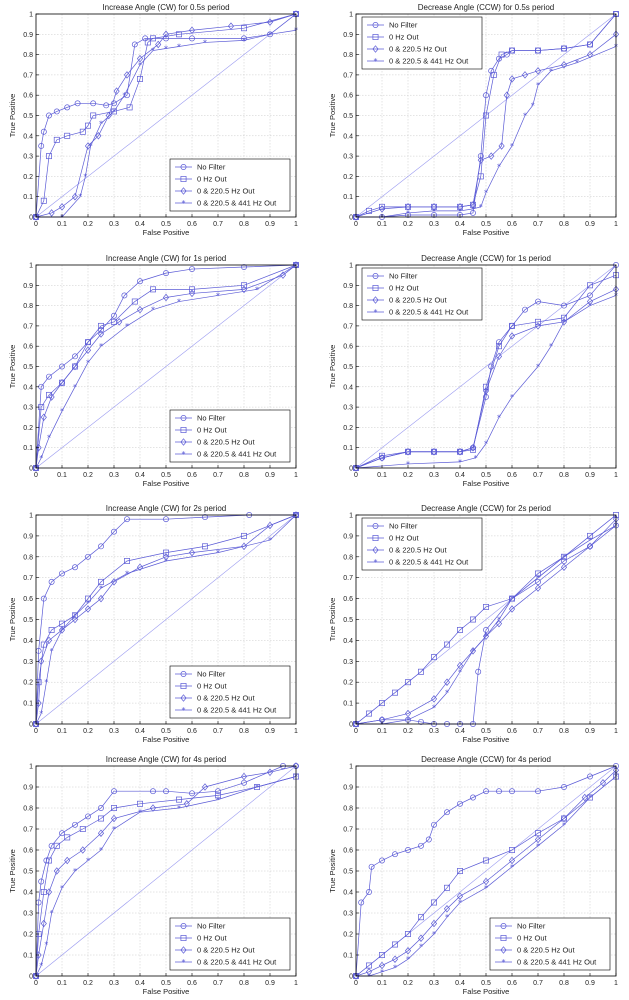 This screenshot has width=629, height=1000. What do you see at coordinates (348, 620) in the screenshot?
I see `y-tick-label: 0.5` at bounding box center [348, 620].